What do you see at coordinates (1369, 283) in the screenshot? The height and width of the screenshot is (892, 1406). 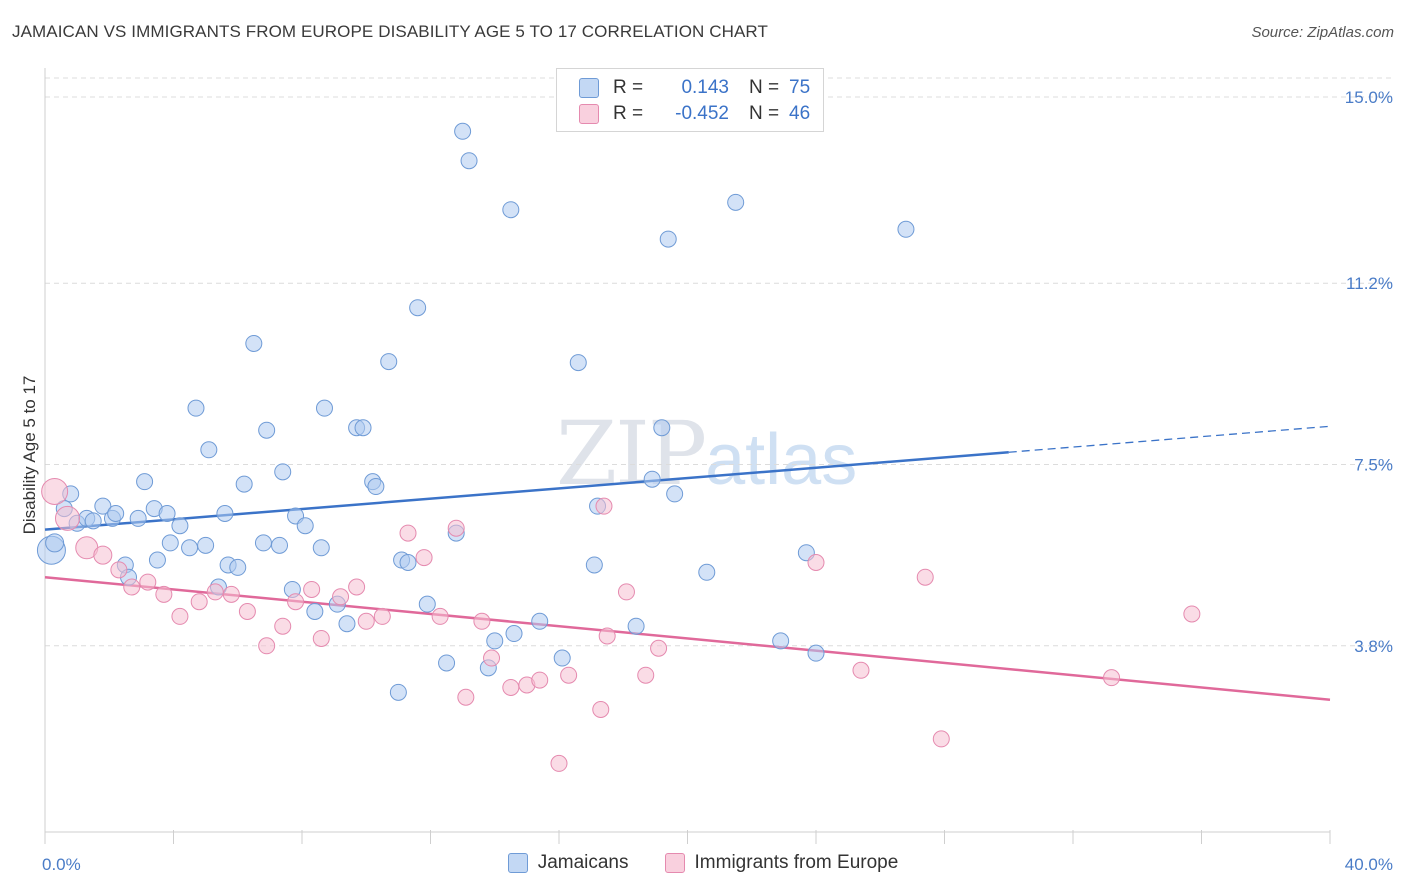 I see `y-tick-label: 11.2%` at bounding box center [1369, 283].